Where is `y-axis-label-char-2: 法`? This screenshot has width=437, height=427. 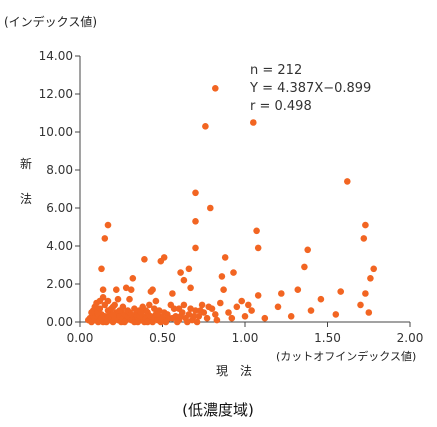 y-axis-label-char-2: 法 is located at coordinates (26, 199).